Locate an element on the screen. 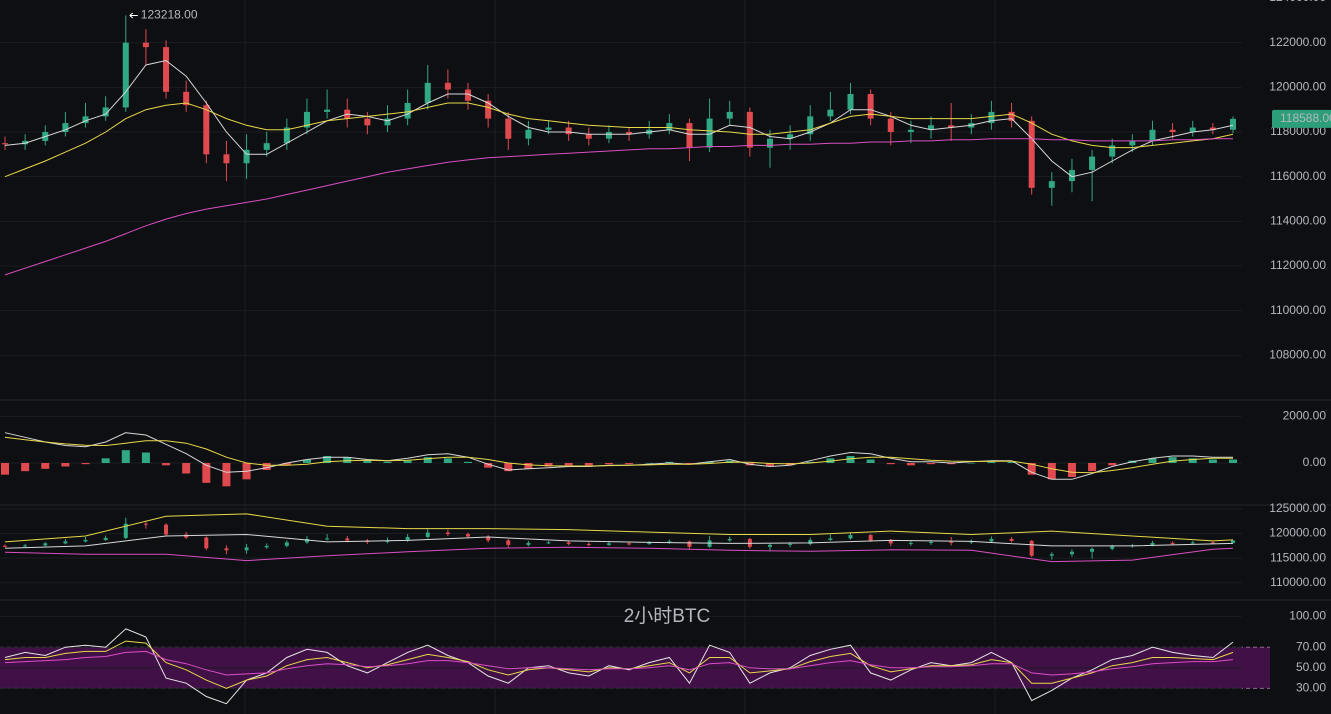  y-tick-label: 100.00 is located at coordinates (1307, 616).